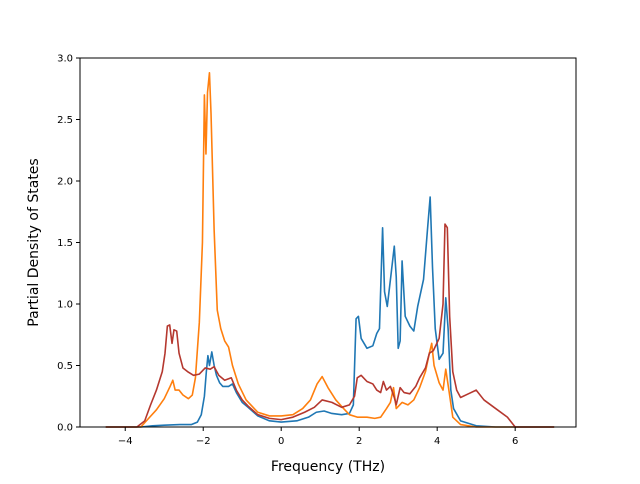  I want to click on y-tick-label: 0.5, so click(65, 366).